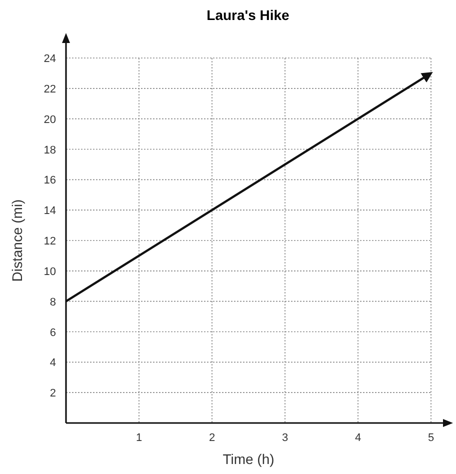 This screenshot has width=456, height=474. I want to click on x-tick-label: 4, so click(358, 438).